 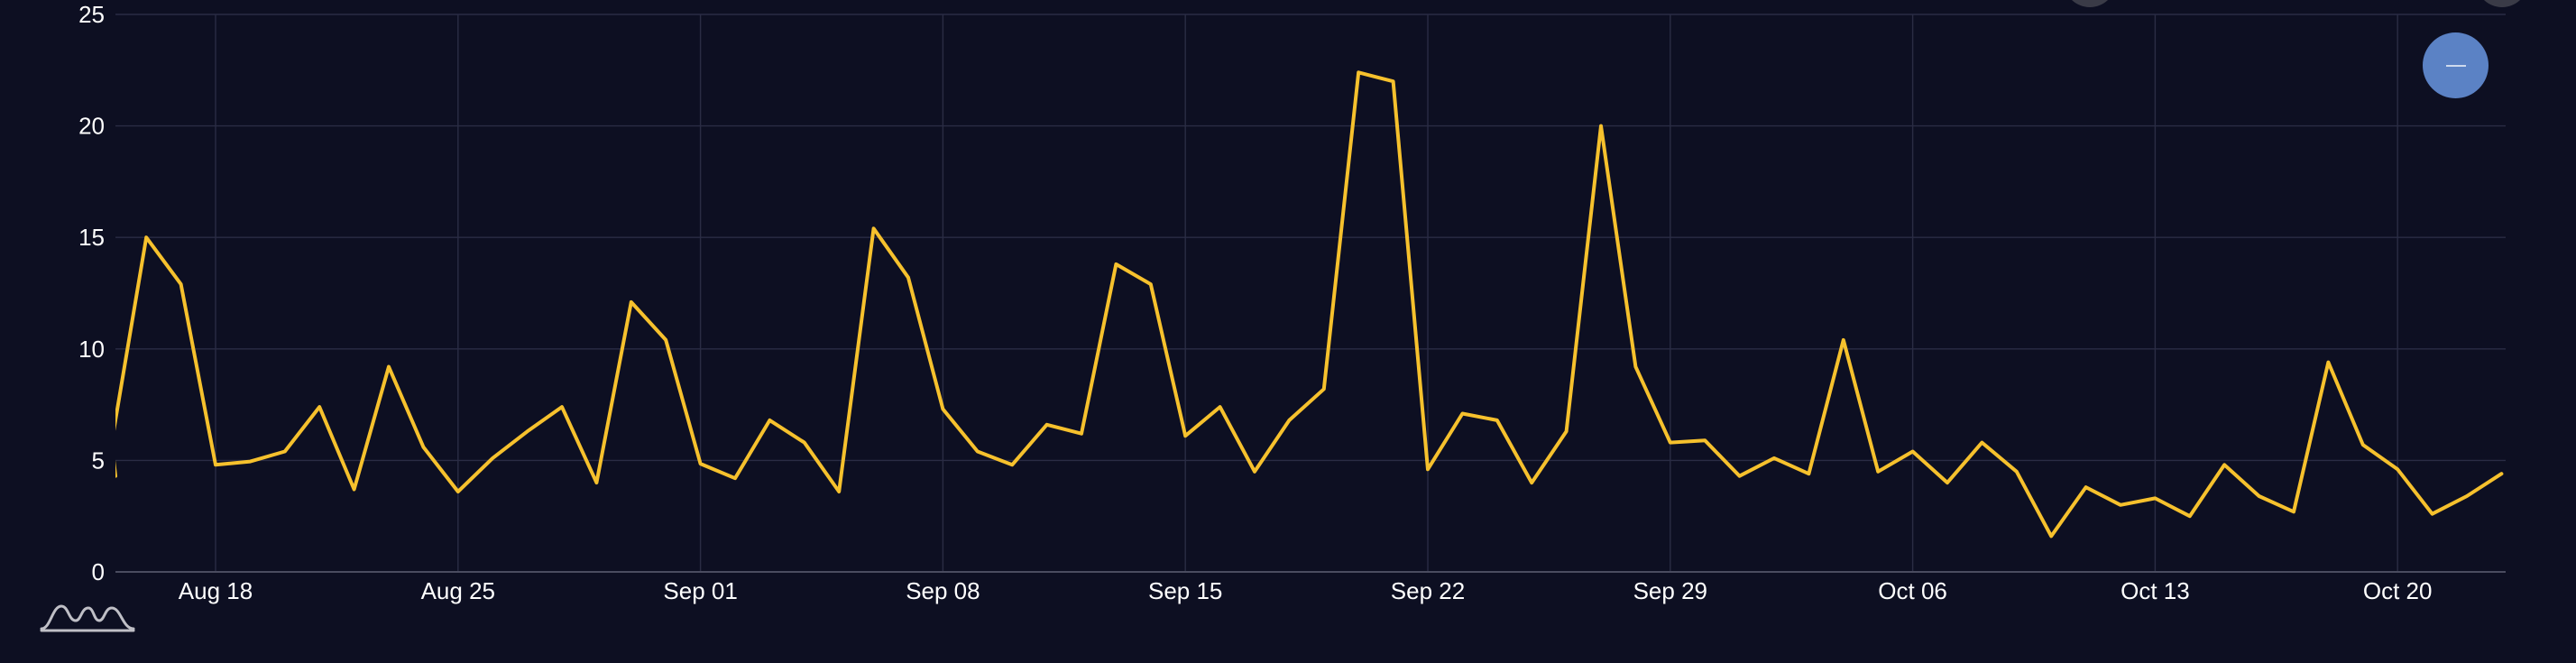 I want to click on y-axis-labels: 0 5 10 15 20 25, so click(x=91, y=293).